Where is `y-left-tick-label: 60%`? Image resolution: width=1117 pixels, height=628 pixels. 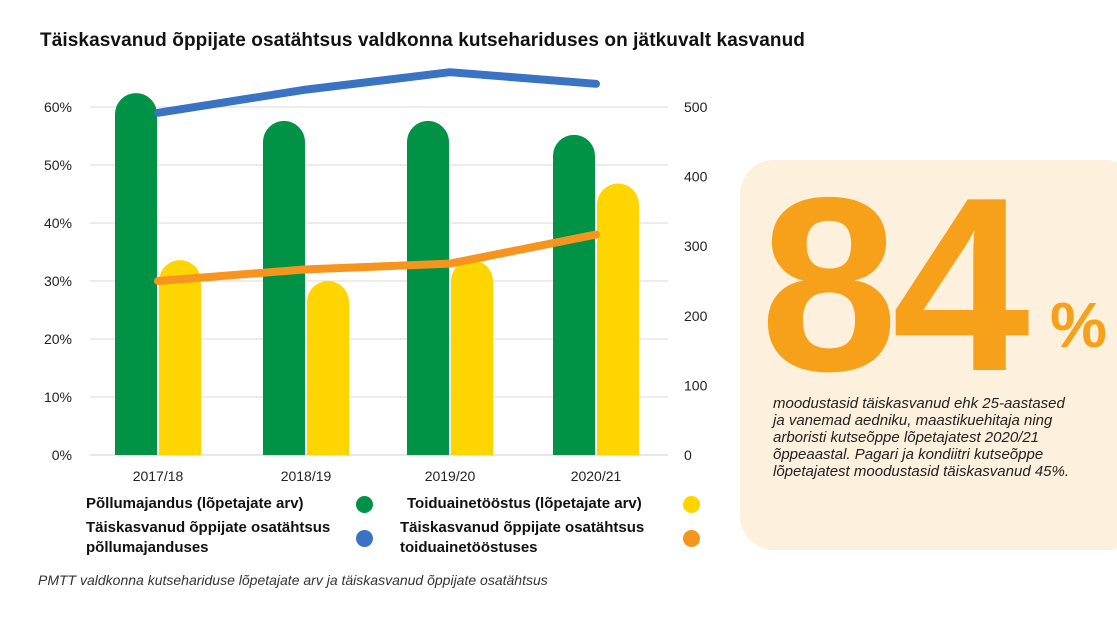 y-left-tick-label: 60% is located at coordinates (58, 107).